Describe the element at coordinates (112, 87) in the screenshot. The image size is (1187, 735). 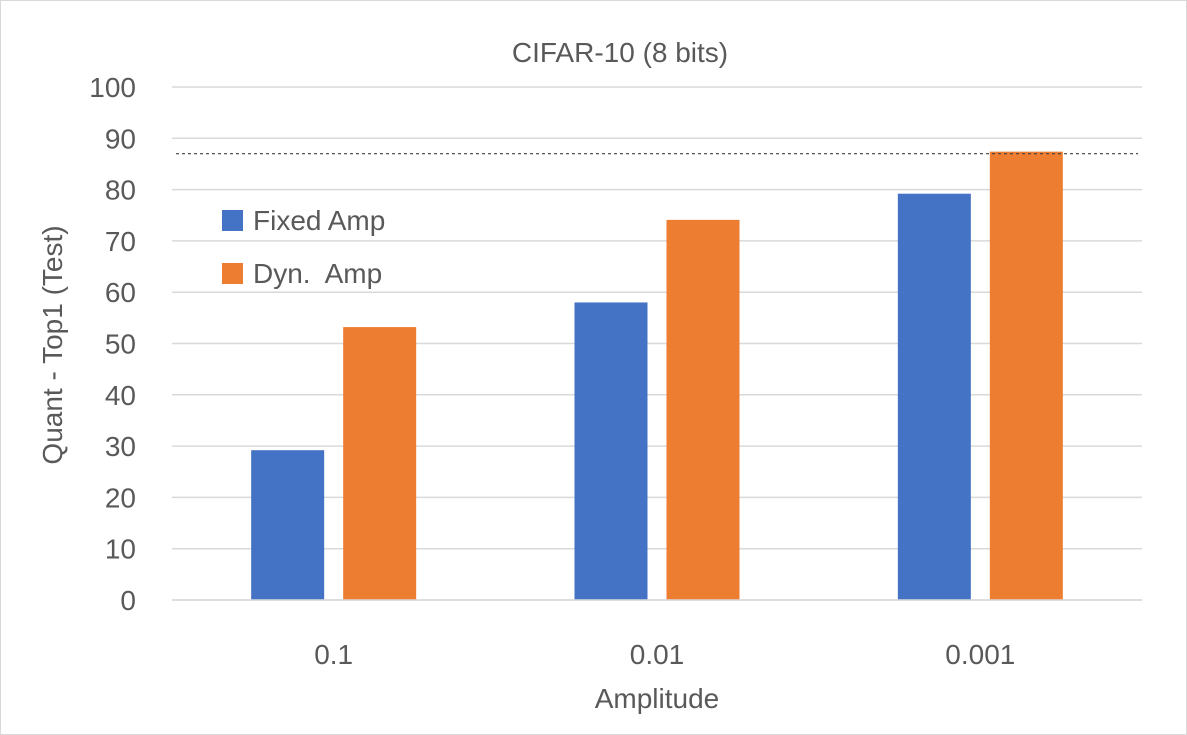
I see `y-tick-label: 100` at that location.